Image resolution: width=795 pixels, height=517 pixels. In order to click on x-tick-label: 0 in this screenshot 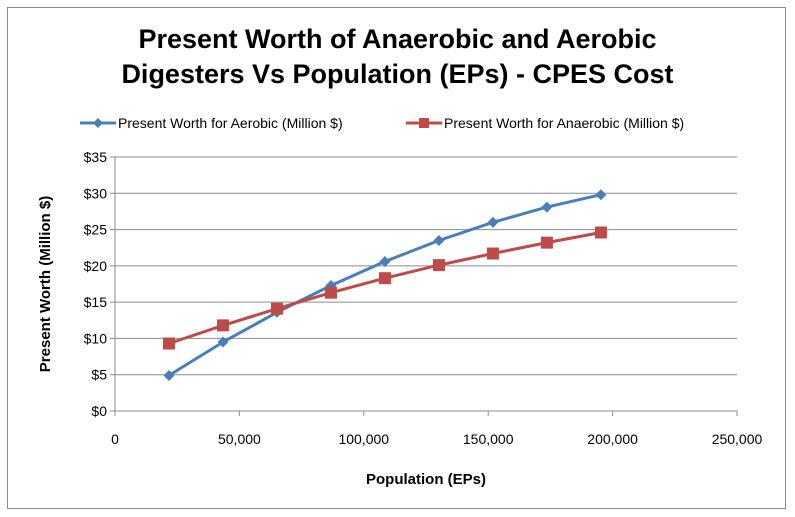, I will do `click(115, 439)`.